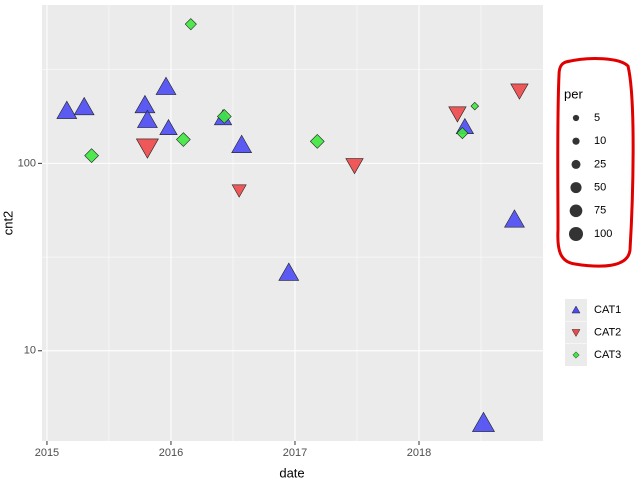  I want to click on size-legend-label: 5, so click(597, 118).